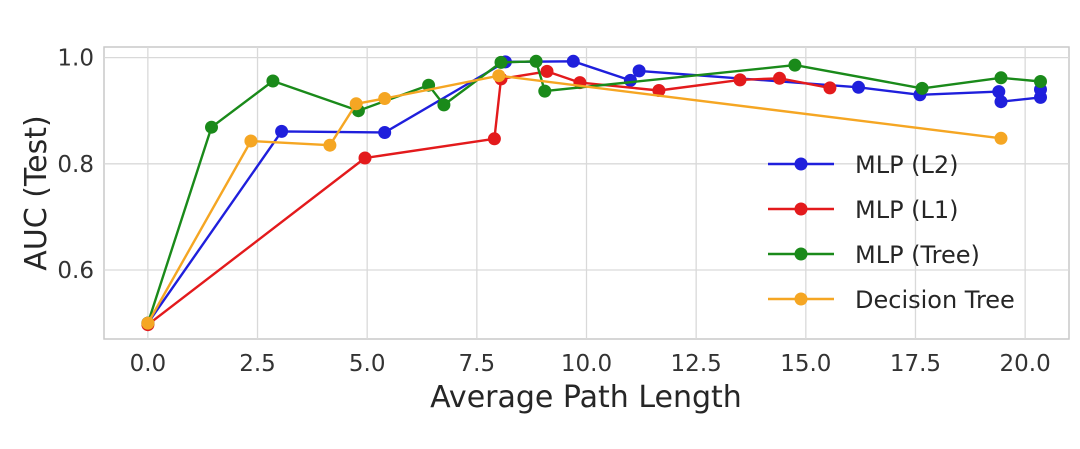 The height and width of the screenshot is (449, 1080). Describe the element at coordinates (148, 364) in the screenshot. I see `x-tick-label: 0.0` at that location.